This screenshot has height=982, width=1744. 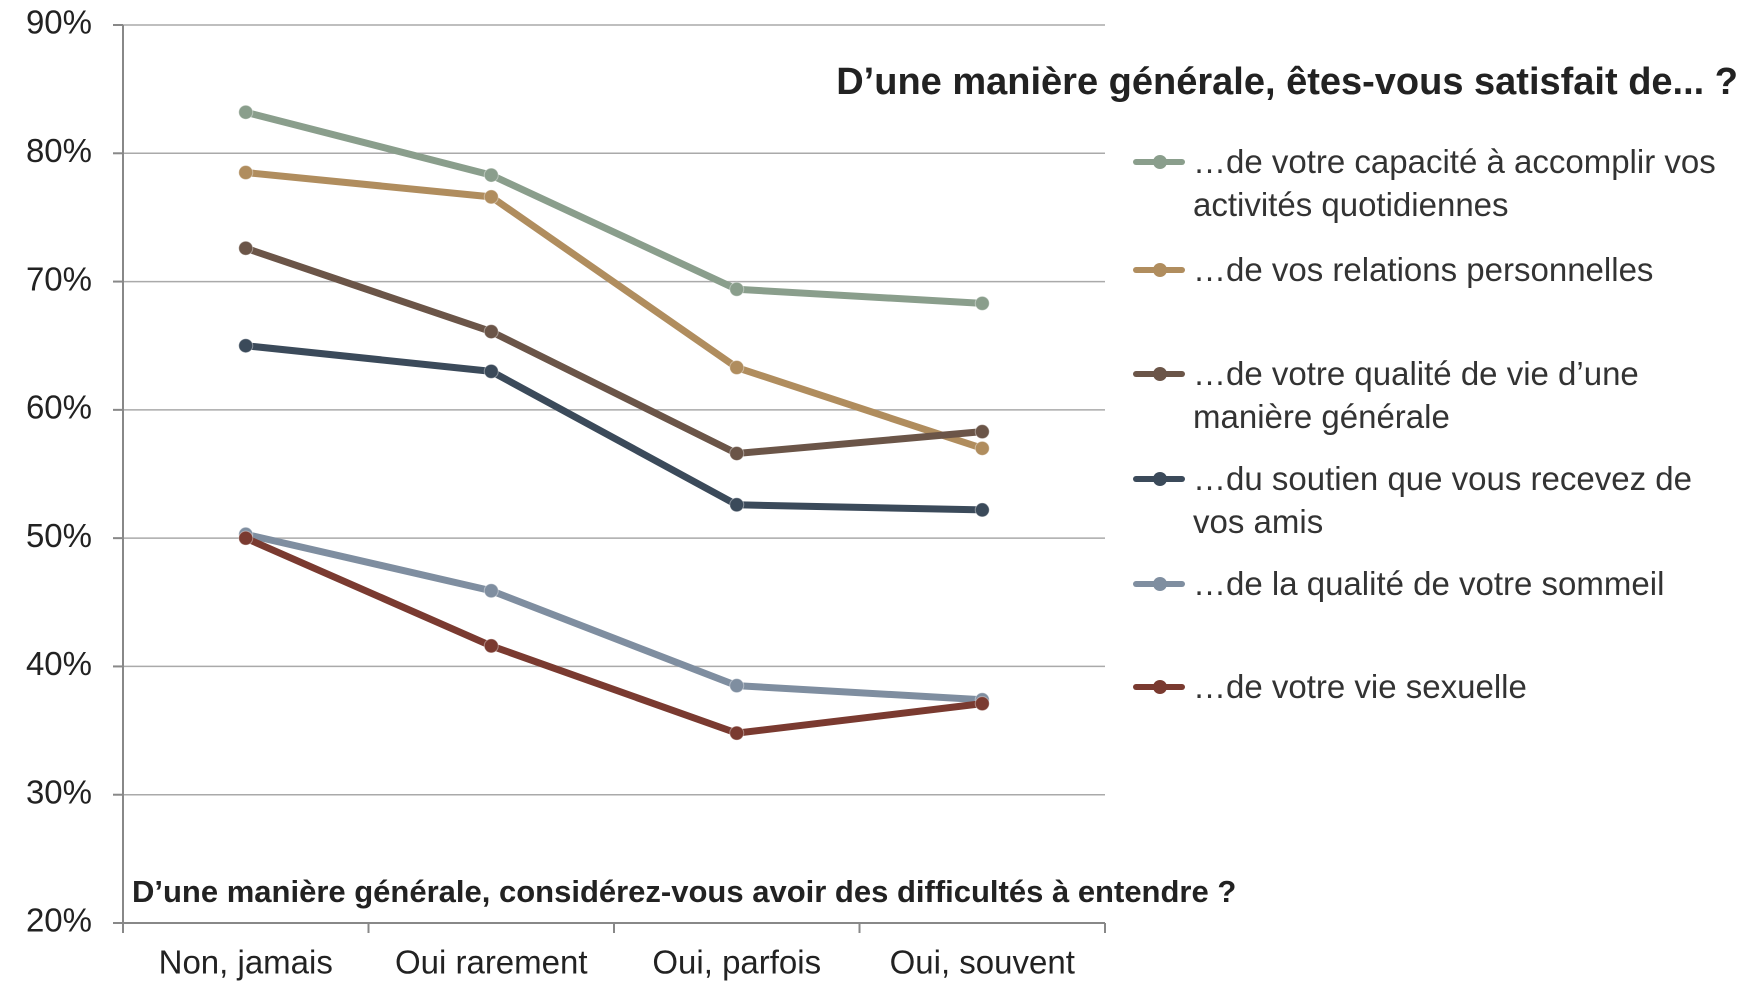 What do you see at coordinates (59, 150) in the screenshot?
I see `y-tick-label: 80%` at bounding box center [59, 150].